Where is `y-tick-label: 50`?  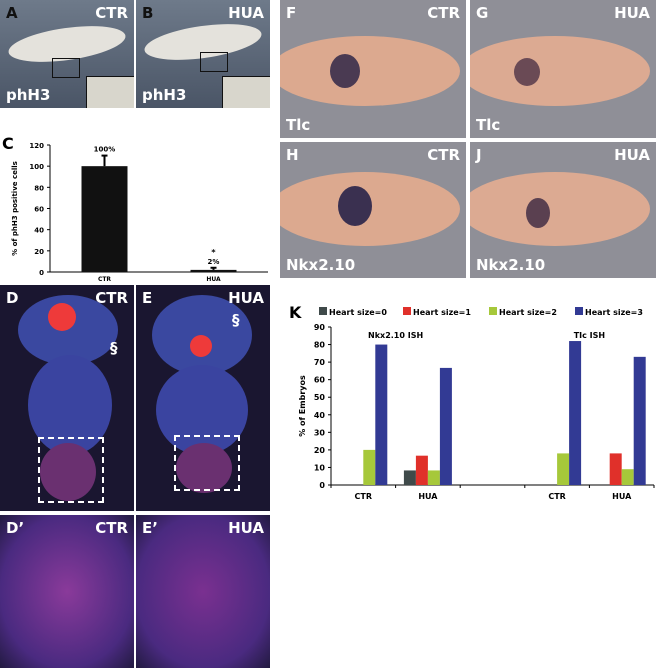 y-tick-label: 50 is located at coordinates (320, 397).